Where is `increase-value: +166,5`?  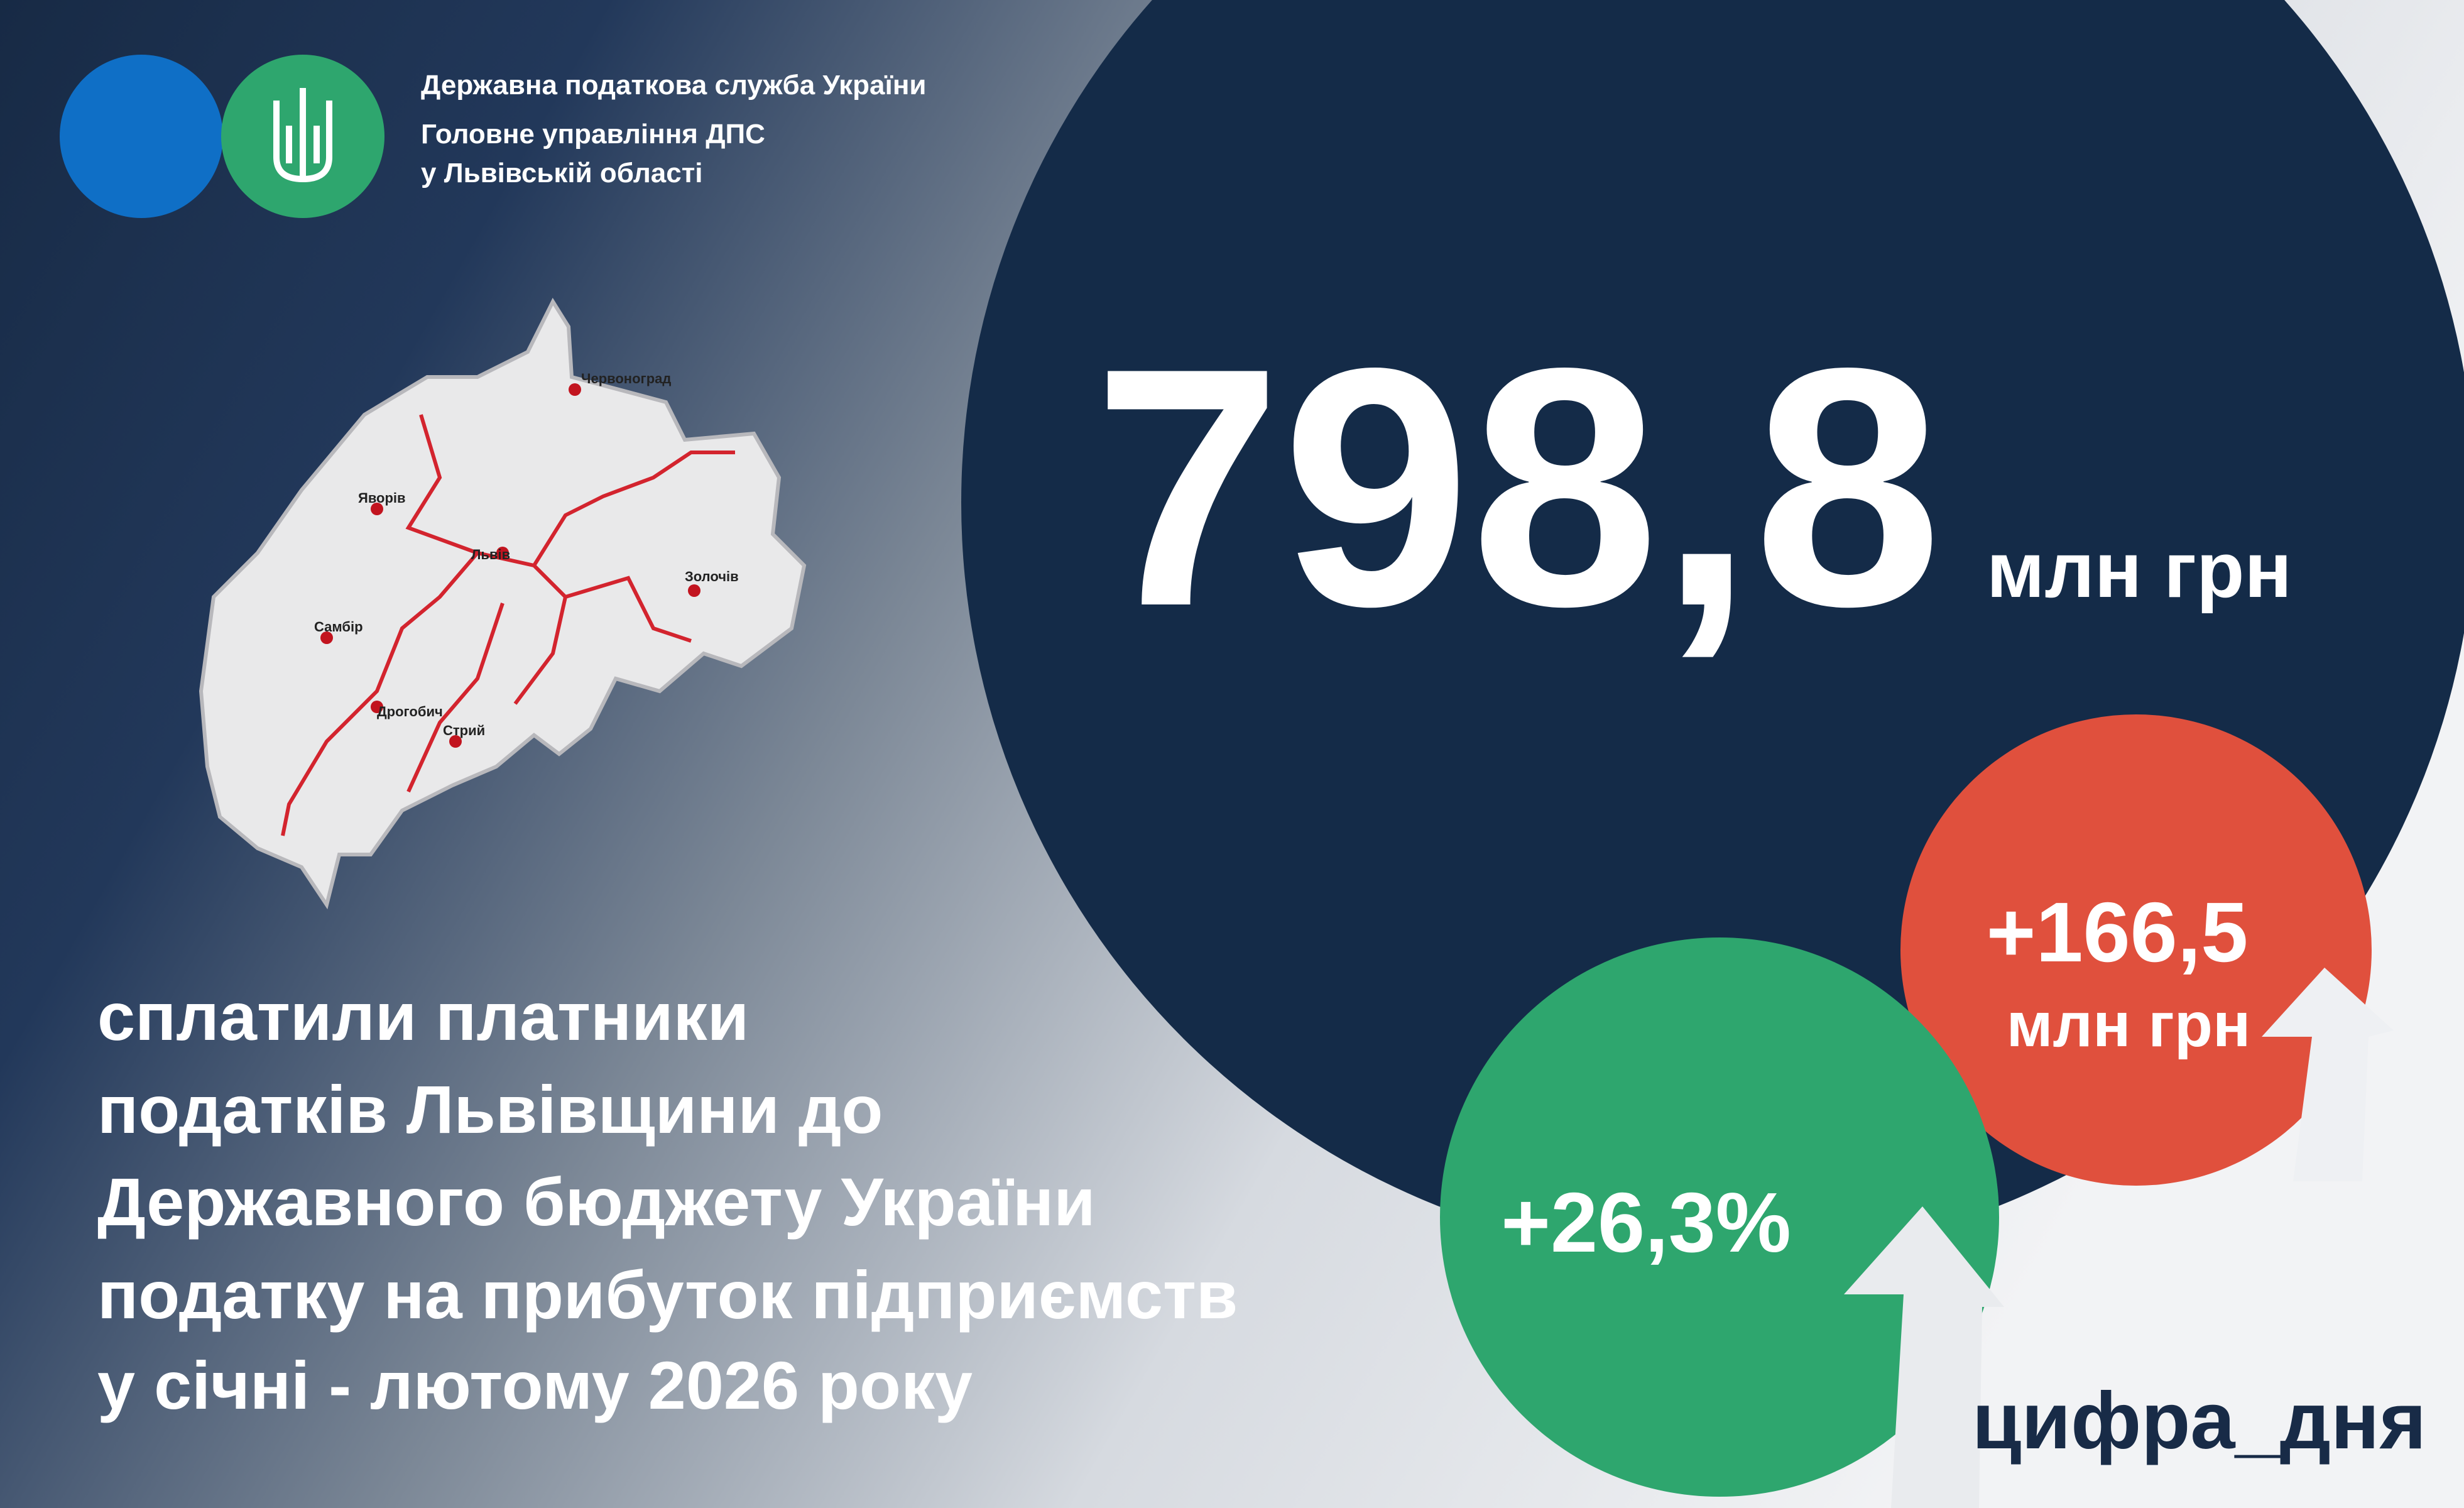
increase-value: +166,5 is located at coordinates (2118, 932).